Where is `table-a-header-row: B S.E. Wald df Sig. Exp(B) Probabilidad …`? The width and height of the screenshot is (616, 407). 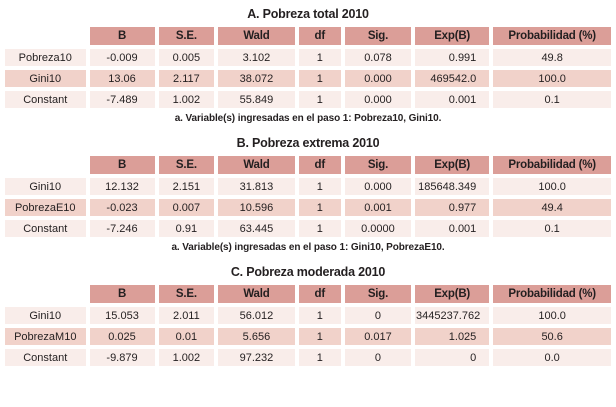
table-a-header-row: B S.E. Wald df Sig. Exp(B) Probabilidad … is located at coordinates (308, 36).